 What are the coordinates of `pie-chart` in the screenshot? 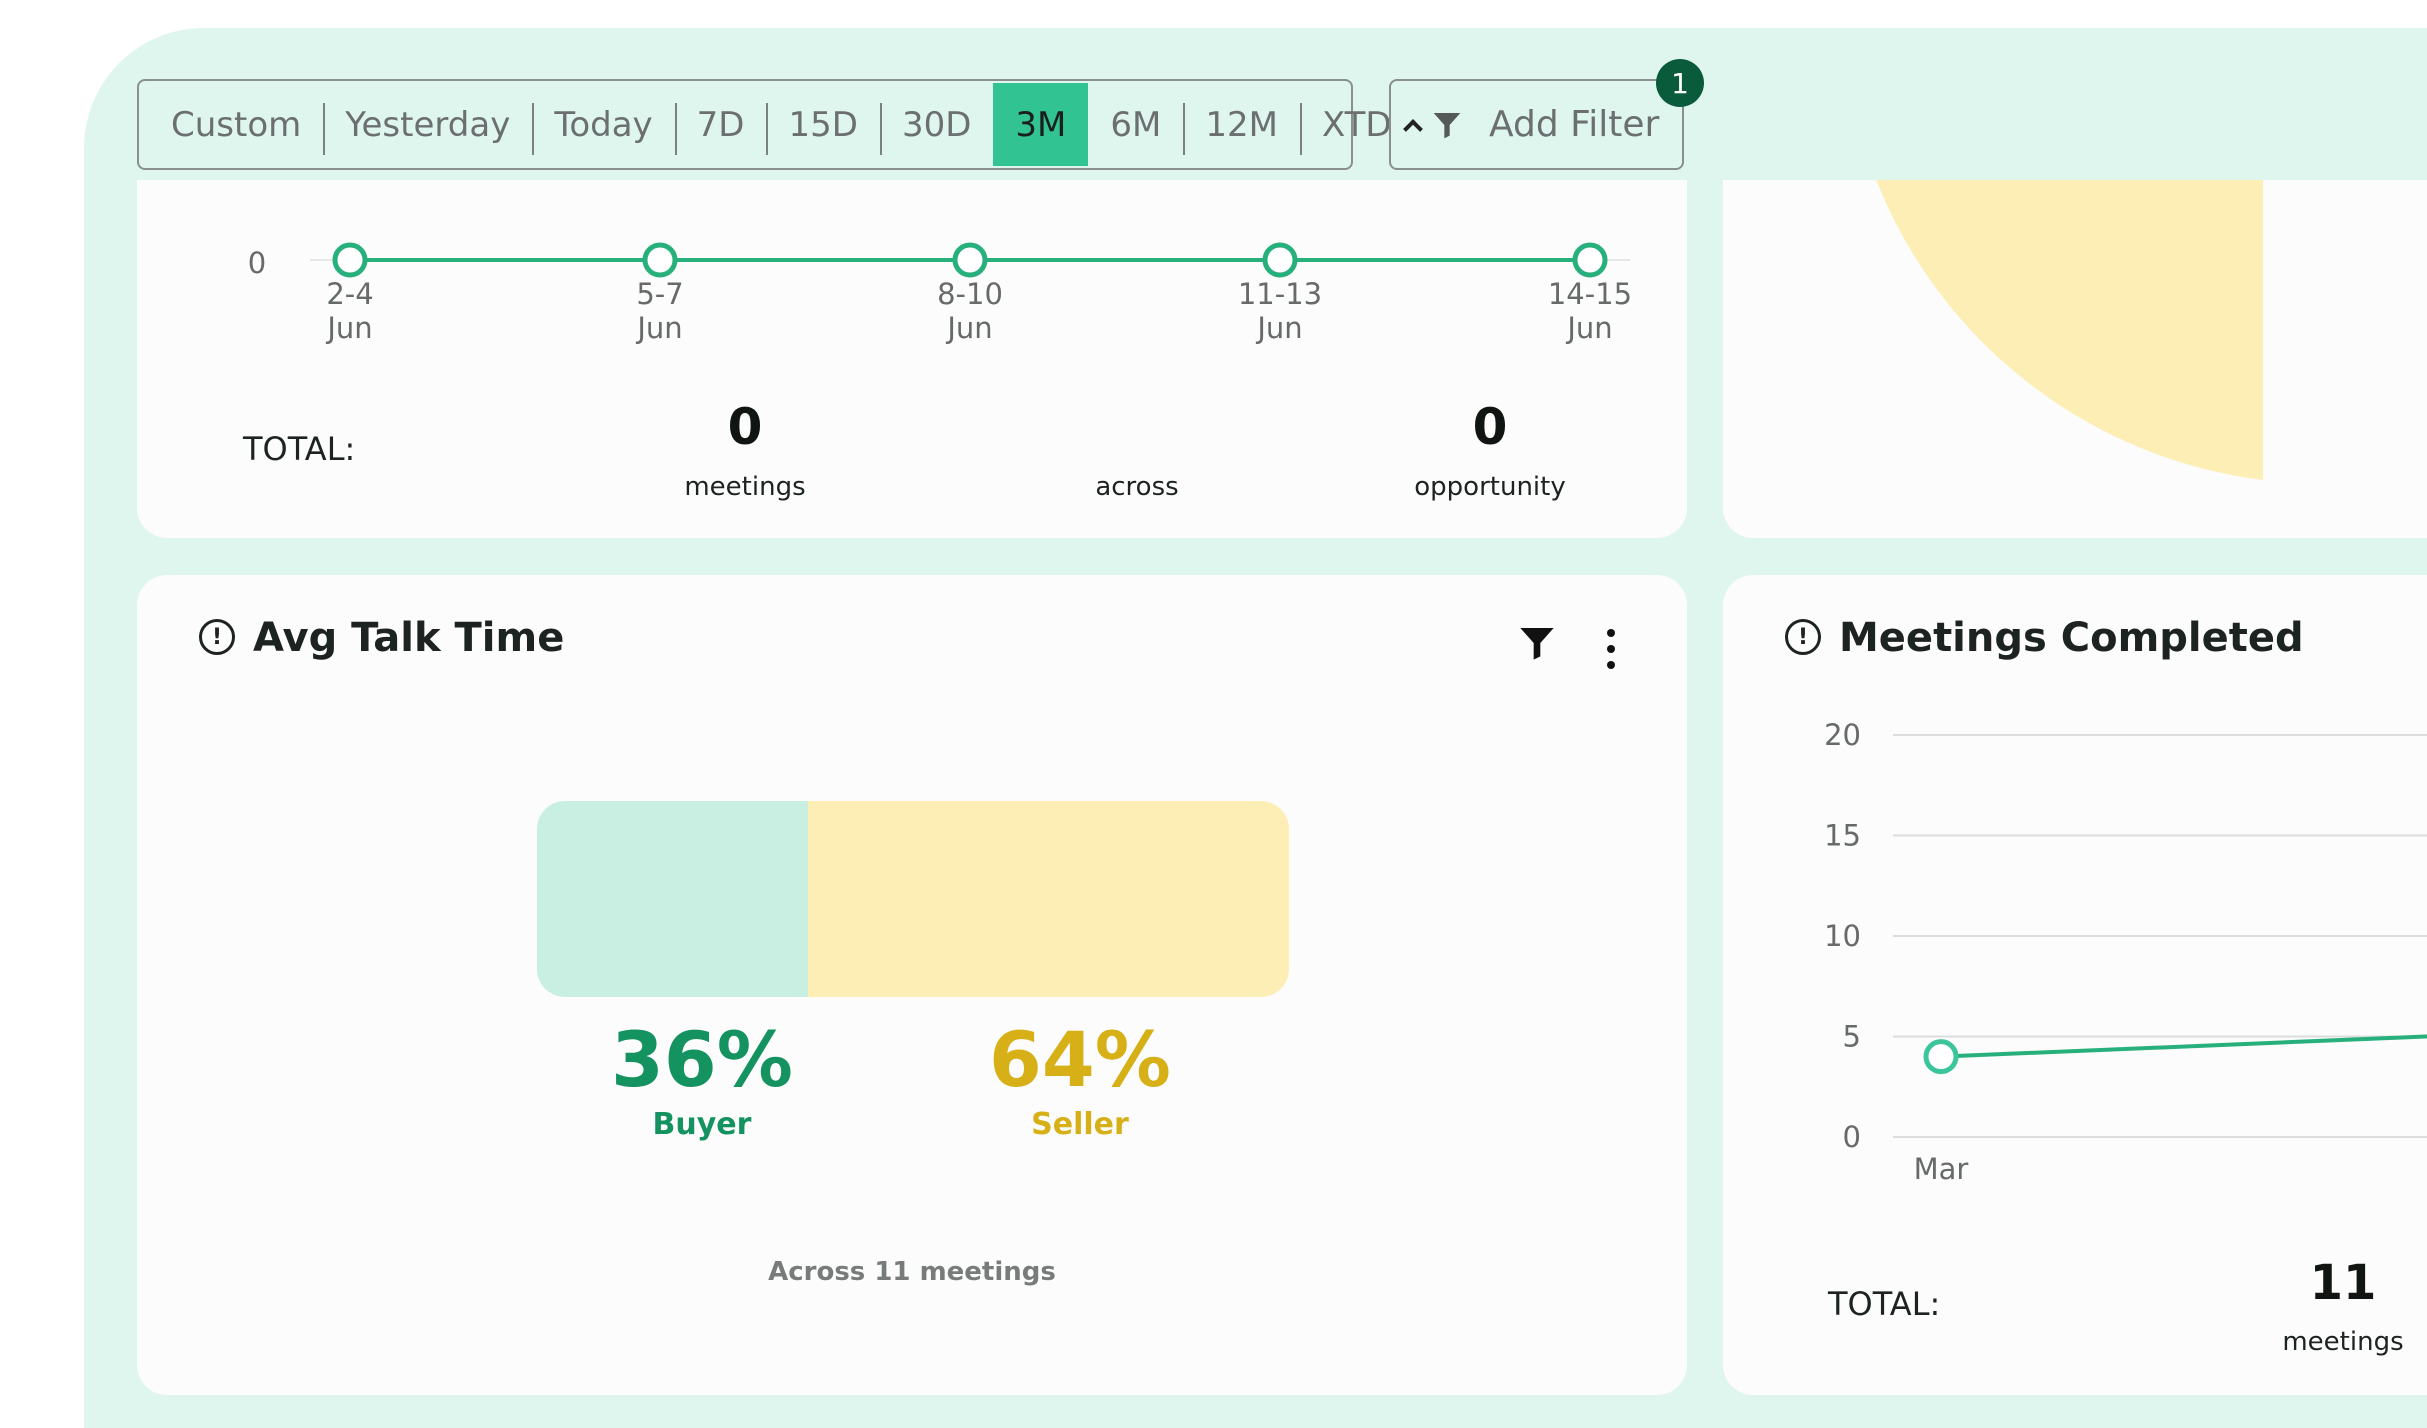 It's located at (2069, 330).